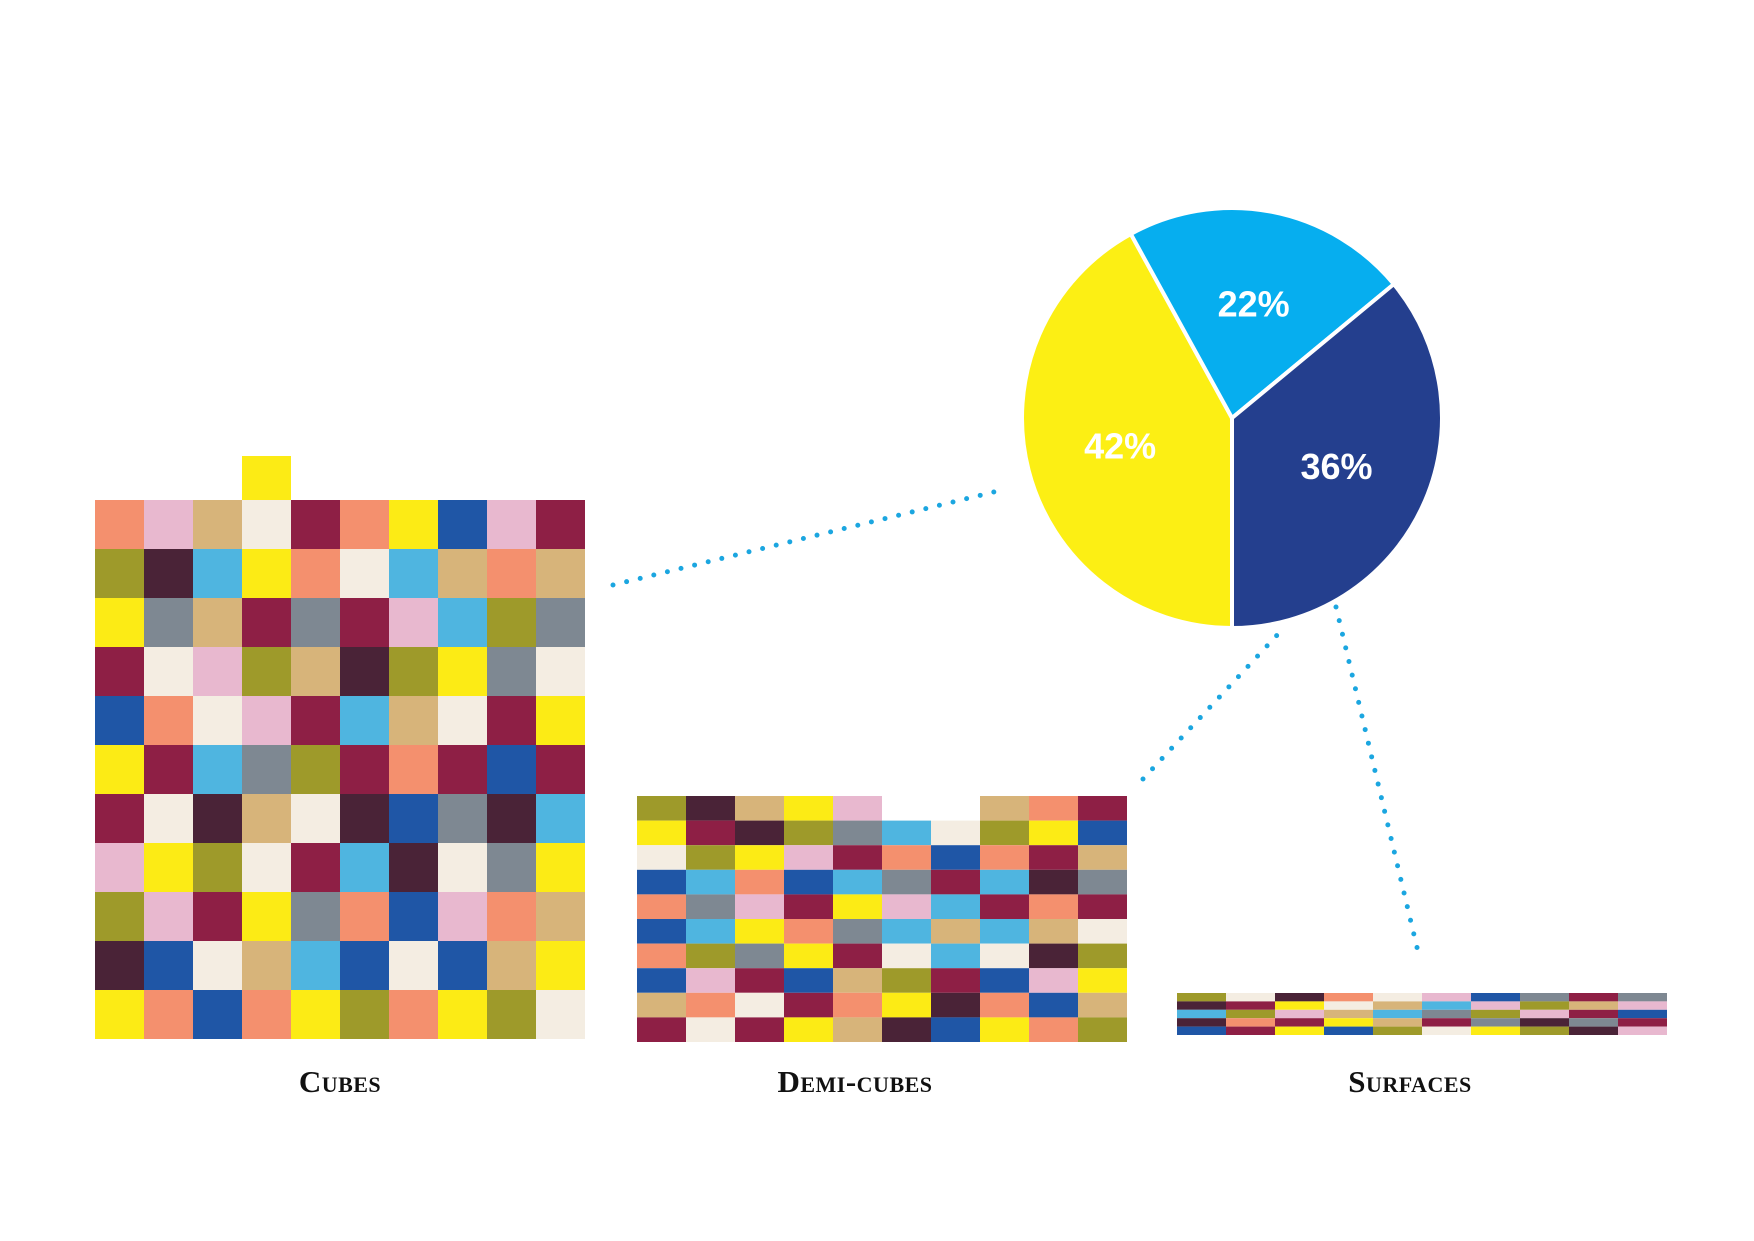  What do you see at coordinates (1422, 1014) in the screenshot?
I see `surfaces-tile-block` at bounding box center [1422, 1014].